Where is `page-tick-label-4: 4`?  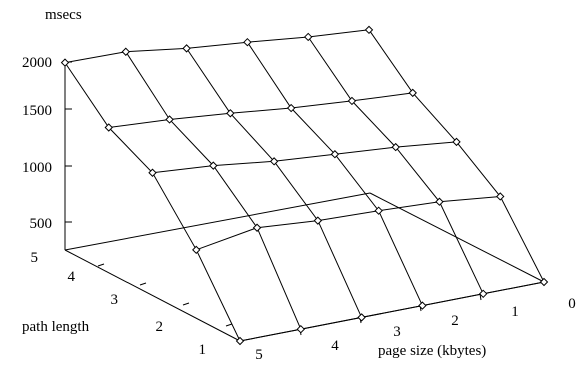 page-tick-label-4: 4 is located at coordinates (335, 346).